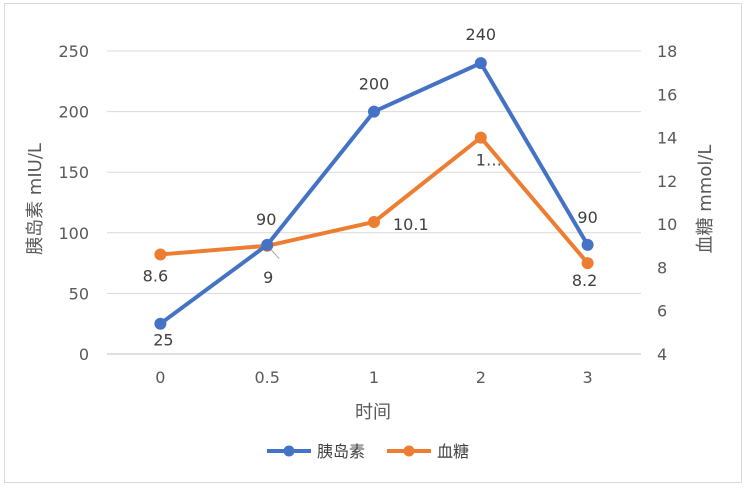  I want to click on left-tick-label: 200, so click(73, 112).